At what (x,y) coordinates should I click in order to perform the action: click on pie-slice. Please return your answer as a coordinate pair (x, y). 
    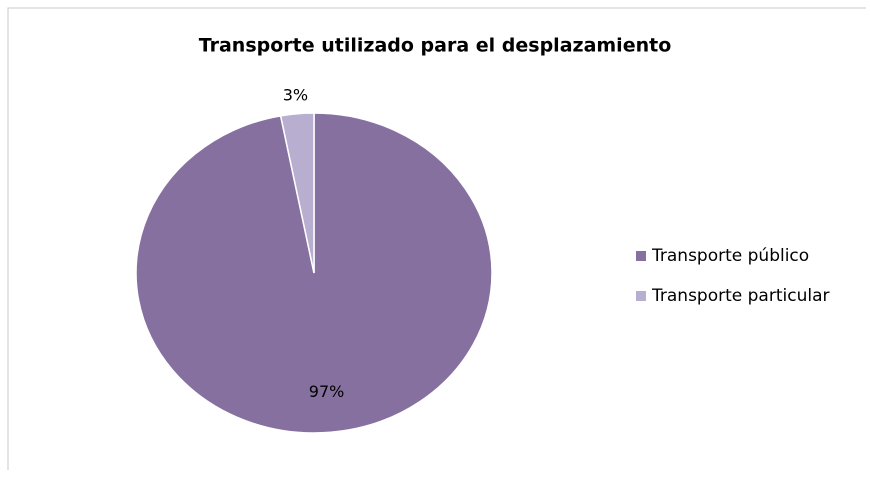
    Looking at the image, I should click on (297, 193).